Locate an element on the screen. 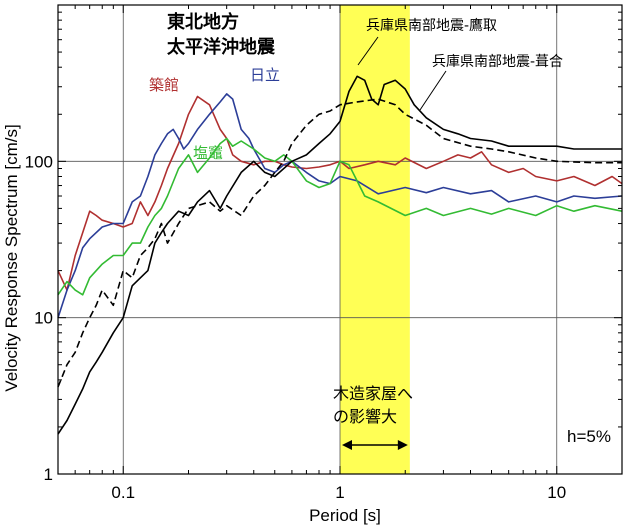  x-axis-title: Period [s] is located at coordinates (345, 515).